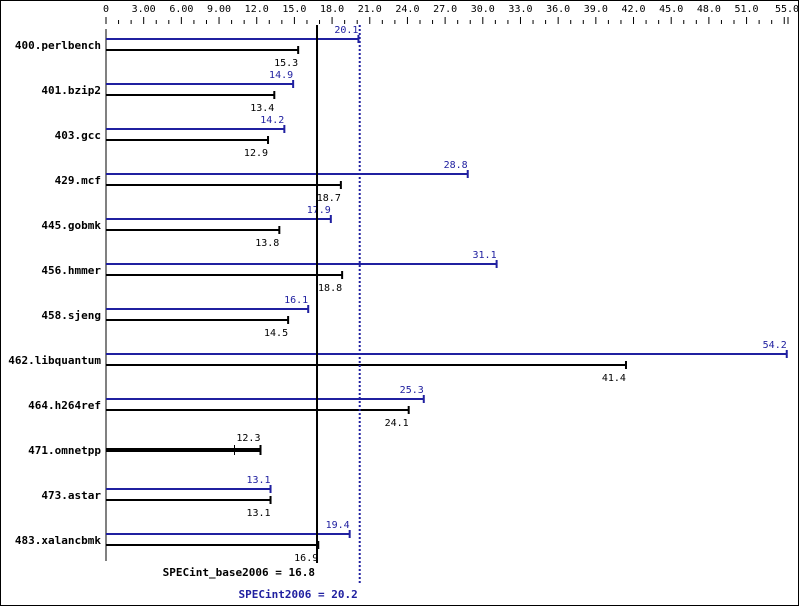  Describe the element at coordinates (58, 45) in the screenshot. I see `category-label: 400.perlbench` at that location.